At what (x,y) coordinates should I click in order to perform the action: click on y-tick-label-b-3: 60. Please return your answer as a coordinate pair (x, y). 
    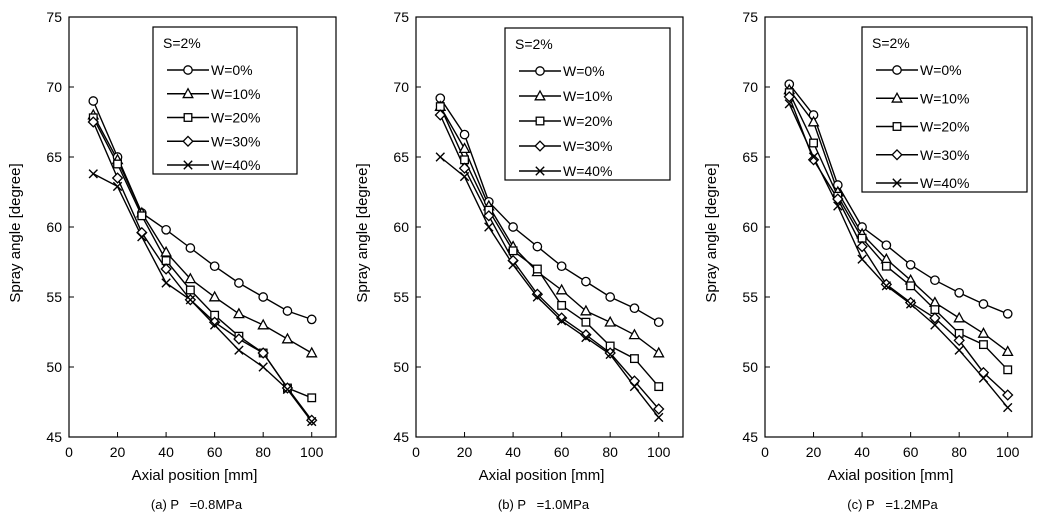
    Looking at the image, I should click on (401, 227).